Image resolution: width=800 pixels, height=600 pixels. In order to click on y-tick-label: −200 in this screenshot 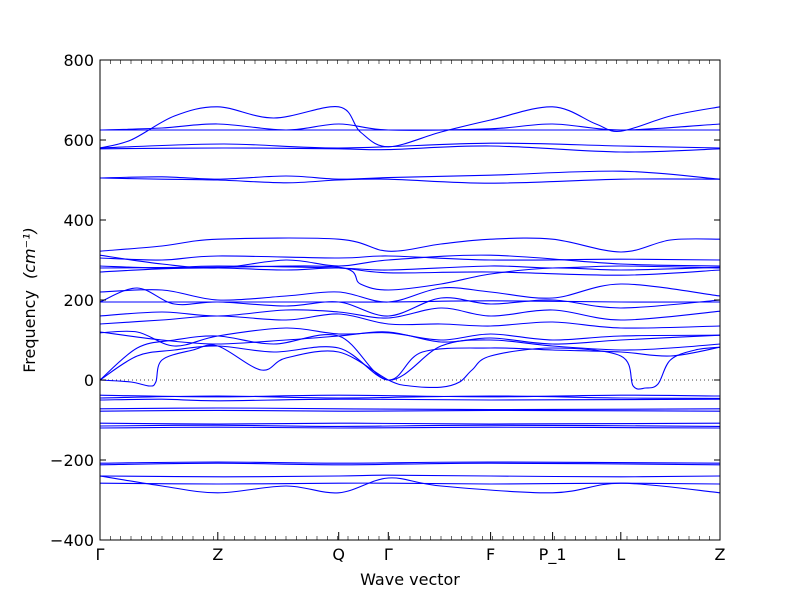, I will do `click(72, 460)`.